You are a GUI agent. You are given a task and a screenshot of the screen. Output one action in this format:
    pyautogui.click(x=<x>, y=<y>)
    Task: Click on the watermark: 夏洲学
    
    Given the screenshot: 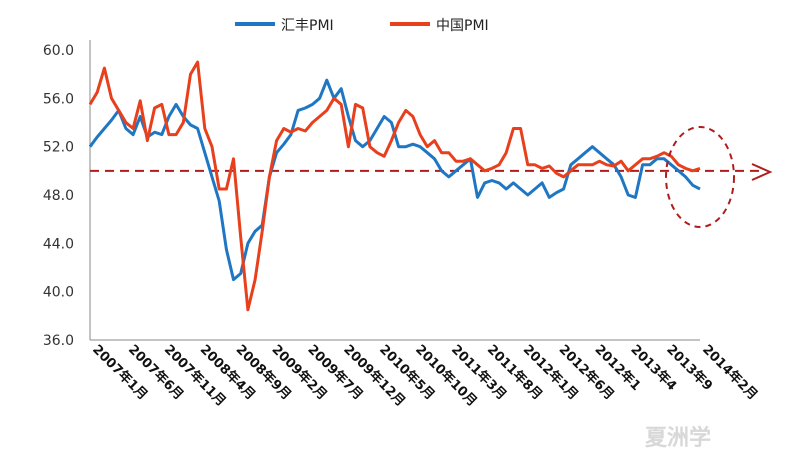 What is the action you would take?
    pyautogui.click(x=678, y=438)
    